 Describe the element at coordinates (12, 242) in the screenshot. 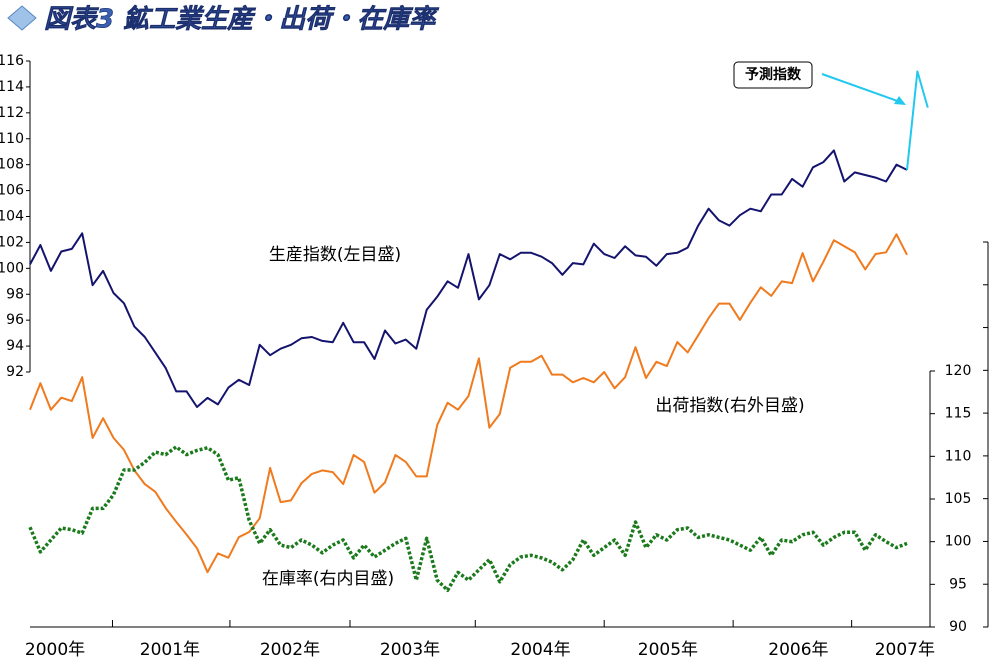

I see `y-tick-label: 102` at that location.